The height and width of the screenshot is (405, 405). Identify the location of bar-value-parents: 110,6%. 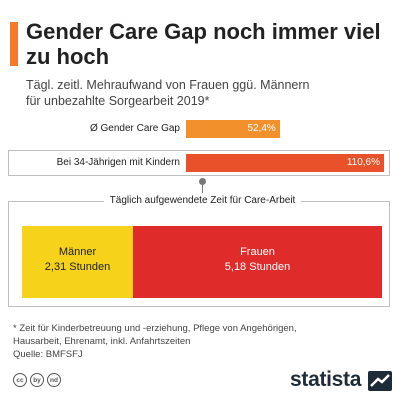
(363, 162).